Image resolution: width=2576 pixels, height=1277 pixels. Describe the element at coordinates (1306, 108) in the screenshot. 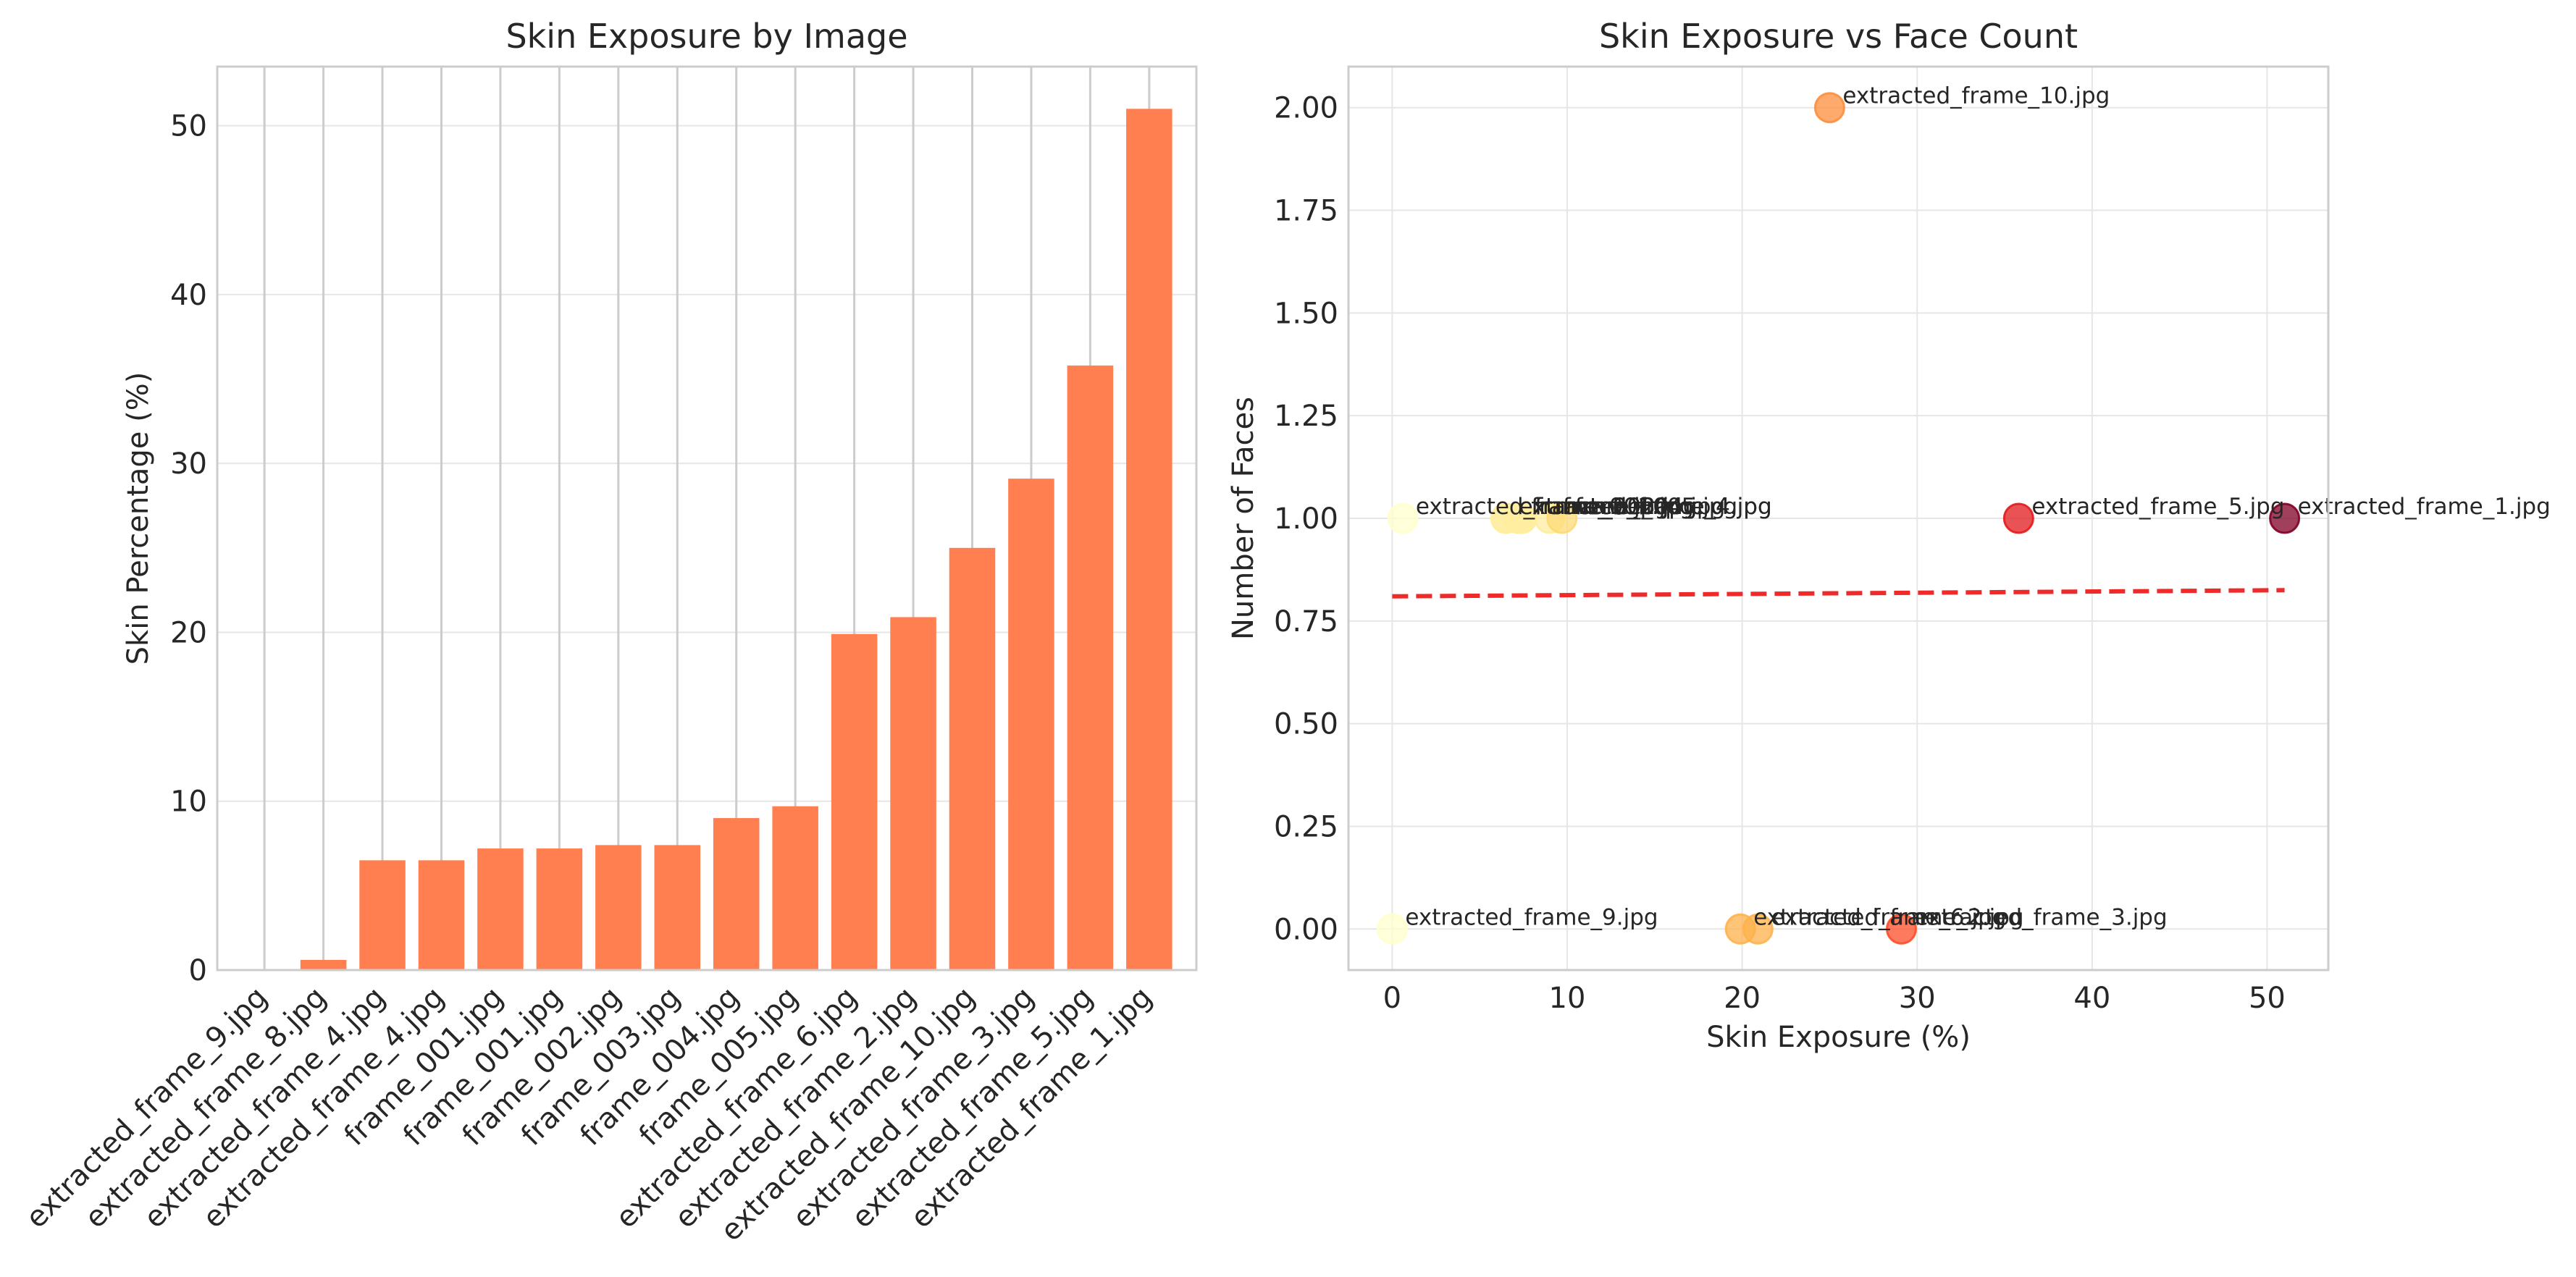

I see `scatter-chart-y-tick-label: 2.00` at that location.